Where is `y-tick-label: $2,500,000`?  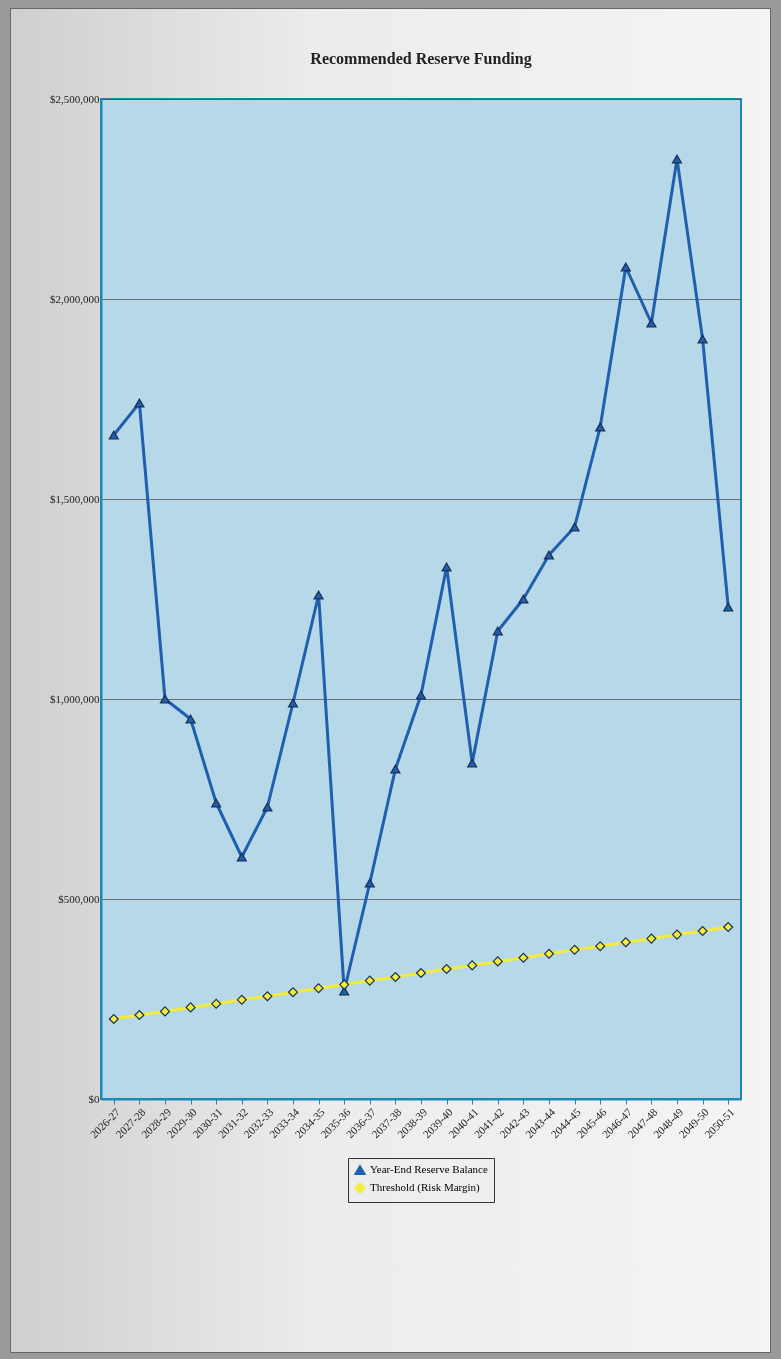
y-tick-label: $2,500,000 is located at coordinates (75, 98).